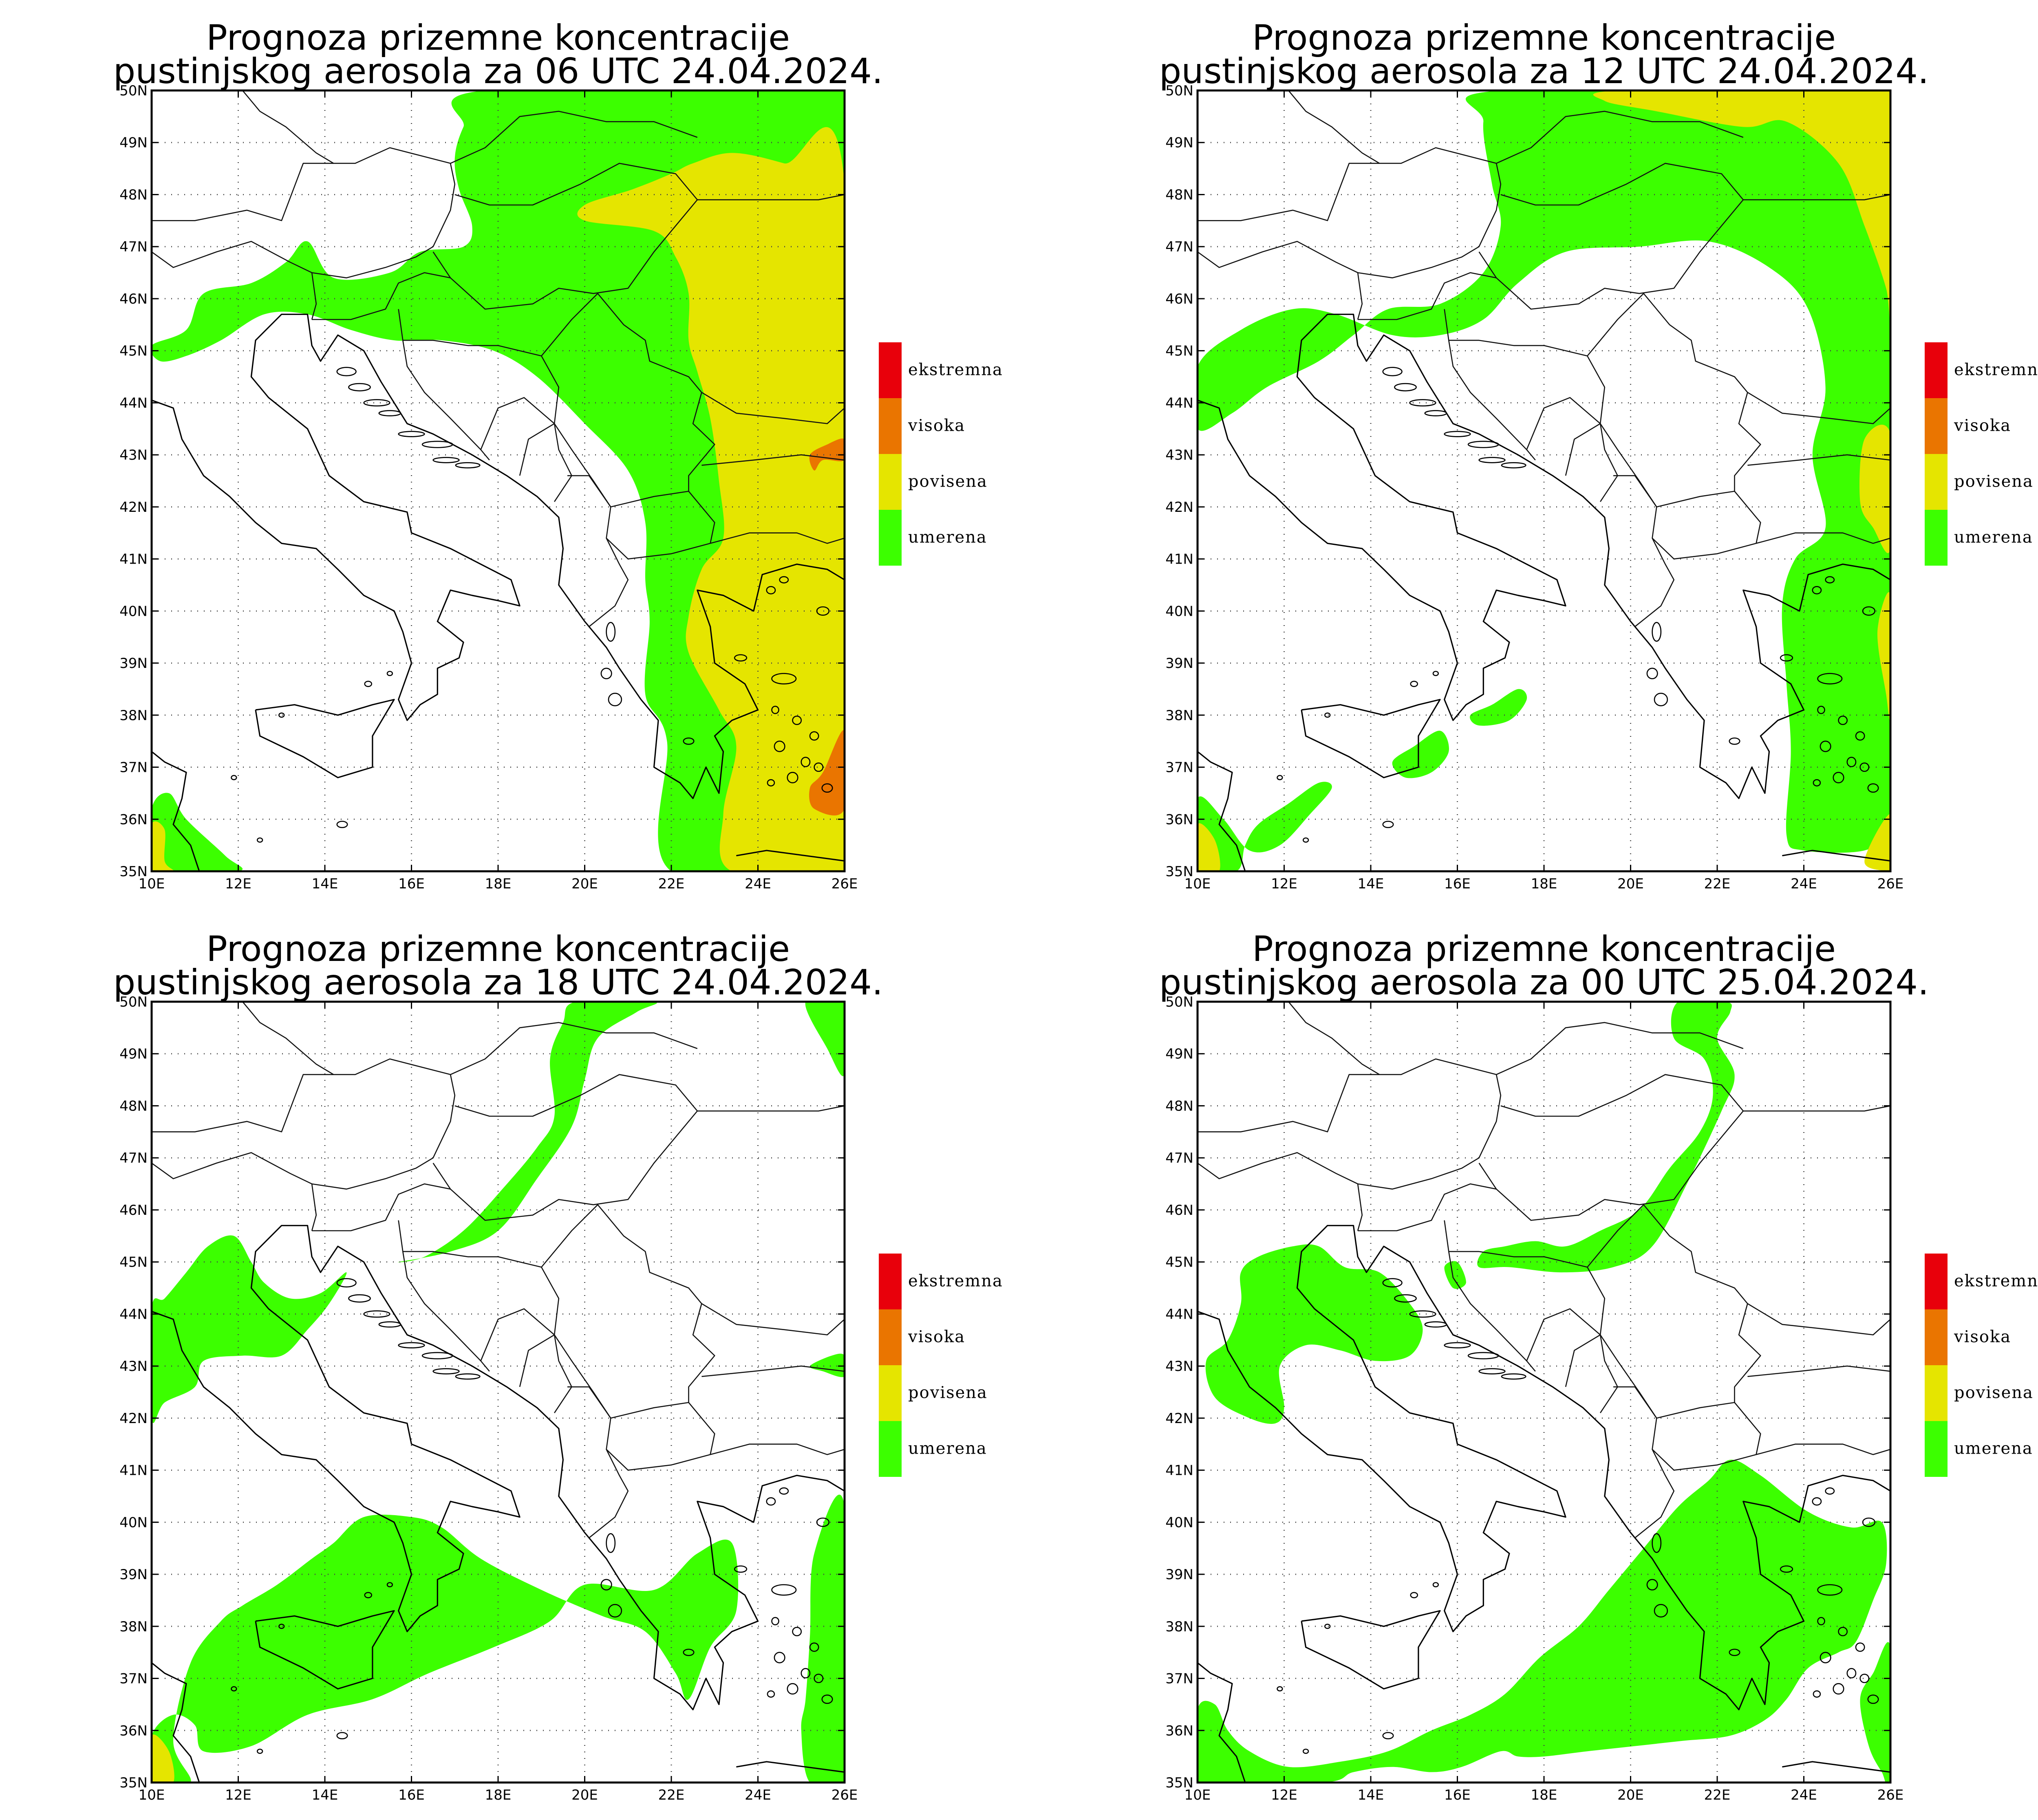 The width and height of the screenshot is (2038, 1820). I want to click on legend-label-visoka: visoka, so click(937, 425).